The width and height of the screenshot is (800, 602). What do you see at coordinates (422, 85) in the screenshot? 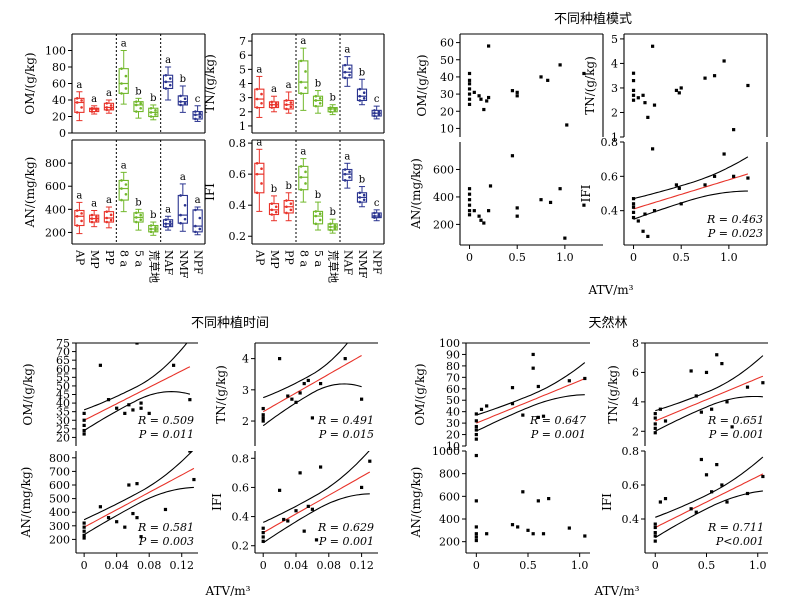
I see `y-axis-label: OM/(g/kg)` at bounding box center [422, 85].